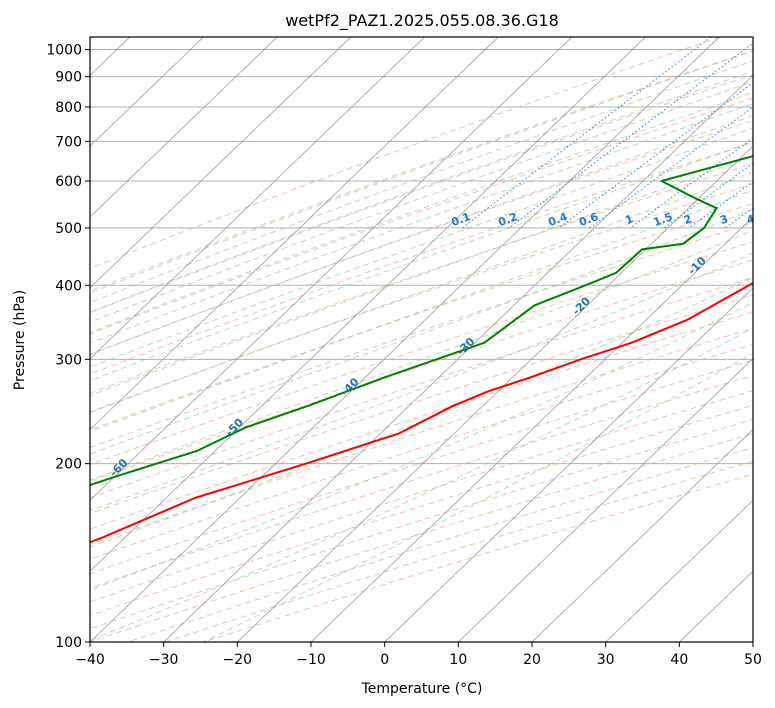 This screenshot has height=708, width=775. I want to click on x-tick-label: 40, so click(679, 660).